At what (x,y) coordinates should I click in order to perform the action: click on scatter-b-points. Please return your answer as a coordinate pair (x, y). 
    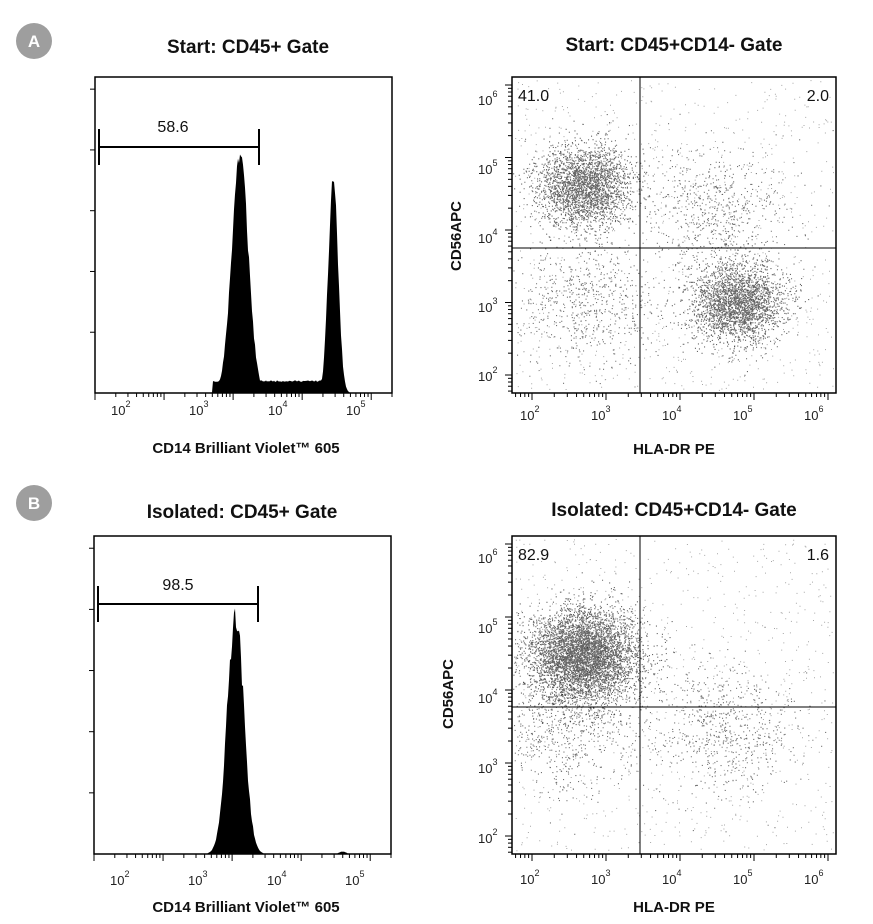
    Looking at the image, I should click on (673, 695).